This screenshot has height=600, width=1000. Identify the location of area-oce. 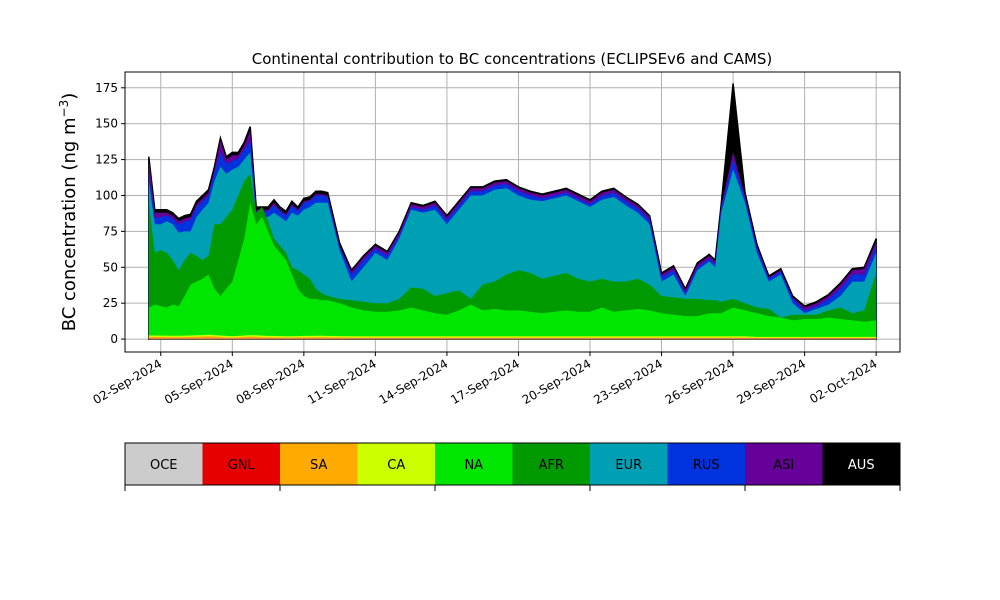
(512, 339).